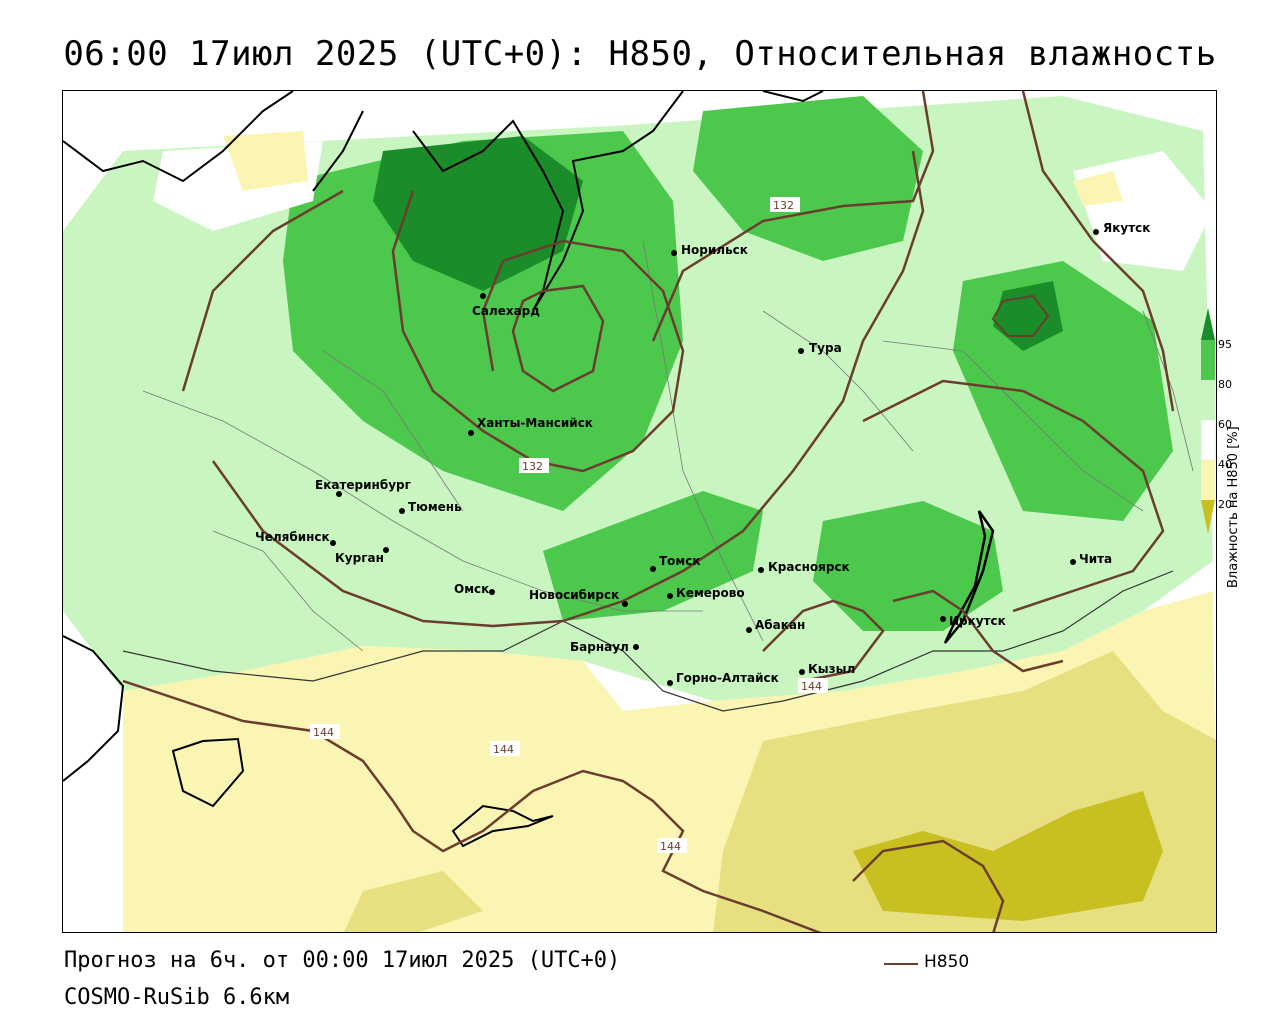 Image resolution: width=1280 pixels, height=1024 pixels. What do you see at coordinates (435, 507) in the screenshot?
I see `svg-text: Тюмень` at bounding box center [435, 507].